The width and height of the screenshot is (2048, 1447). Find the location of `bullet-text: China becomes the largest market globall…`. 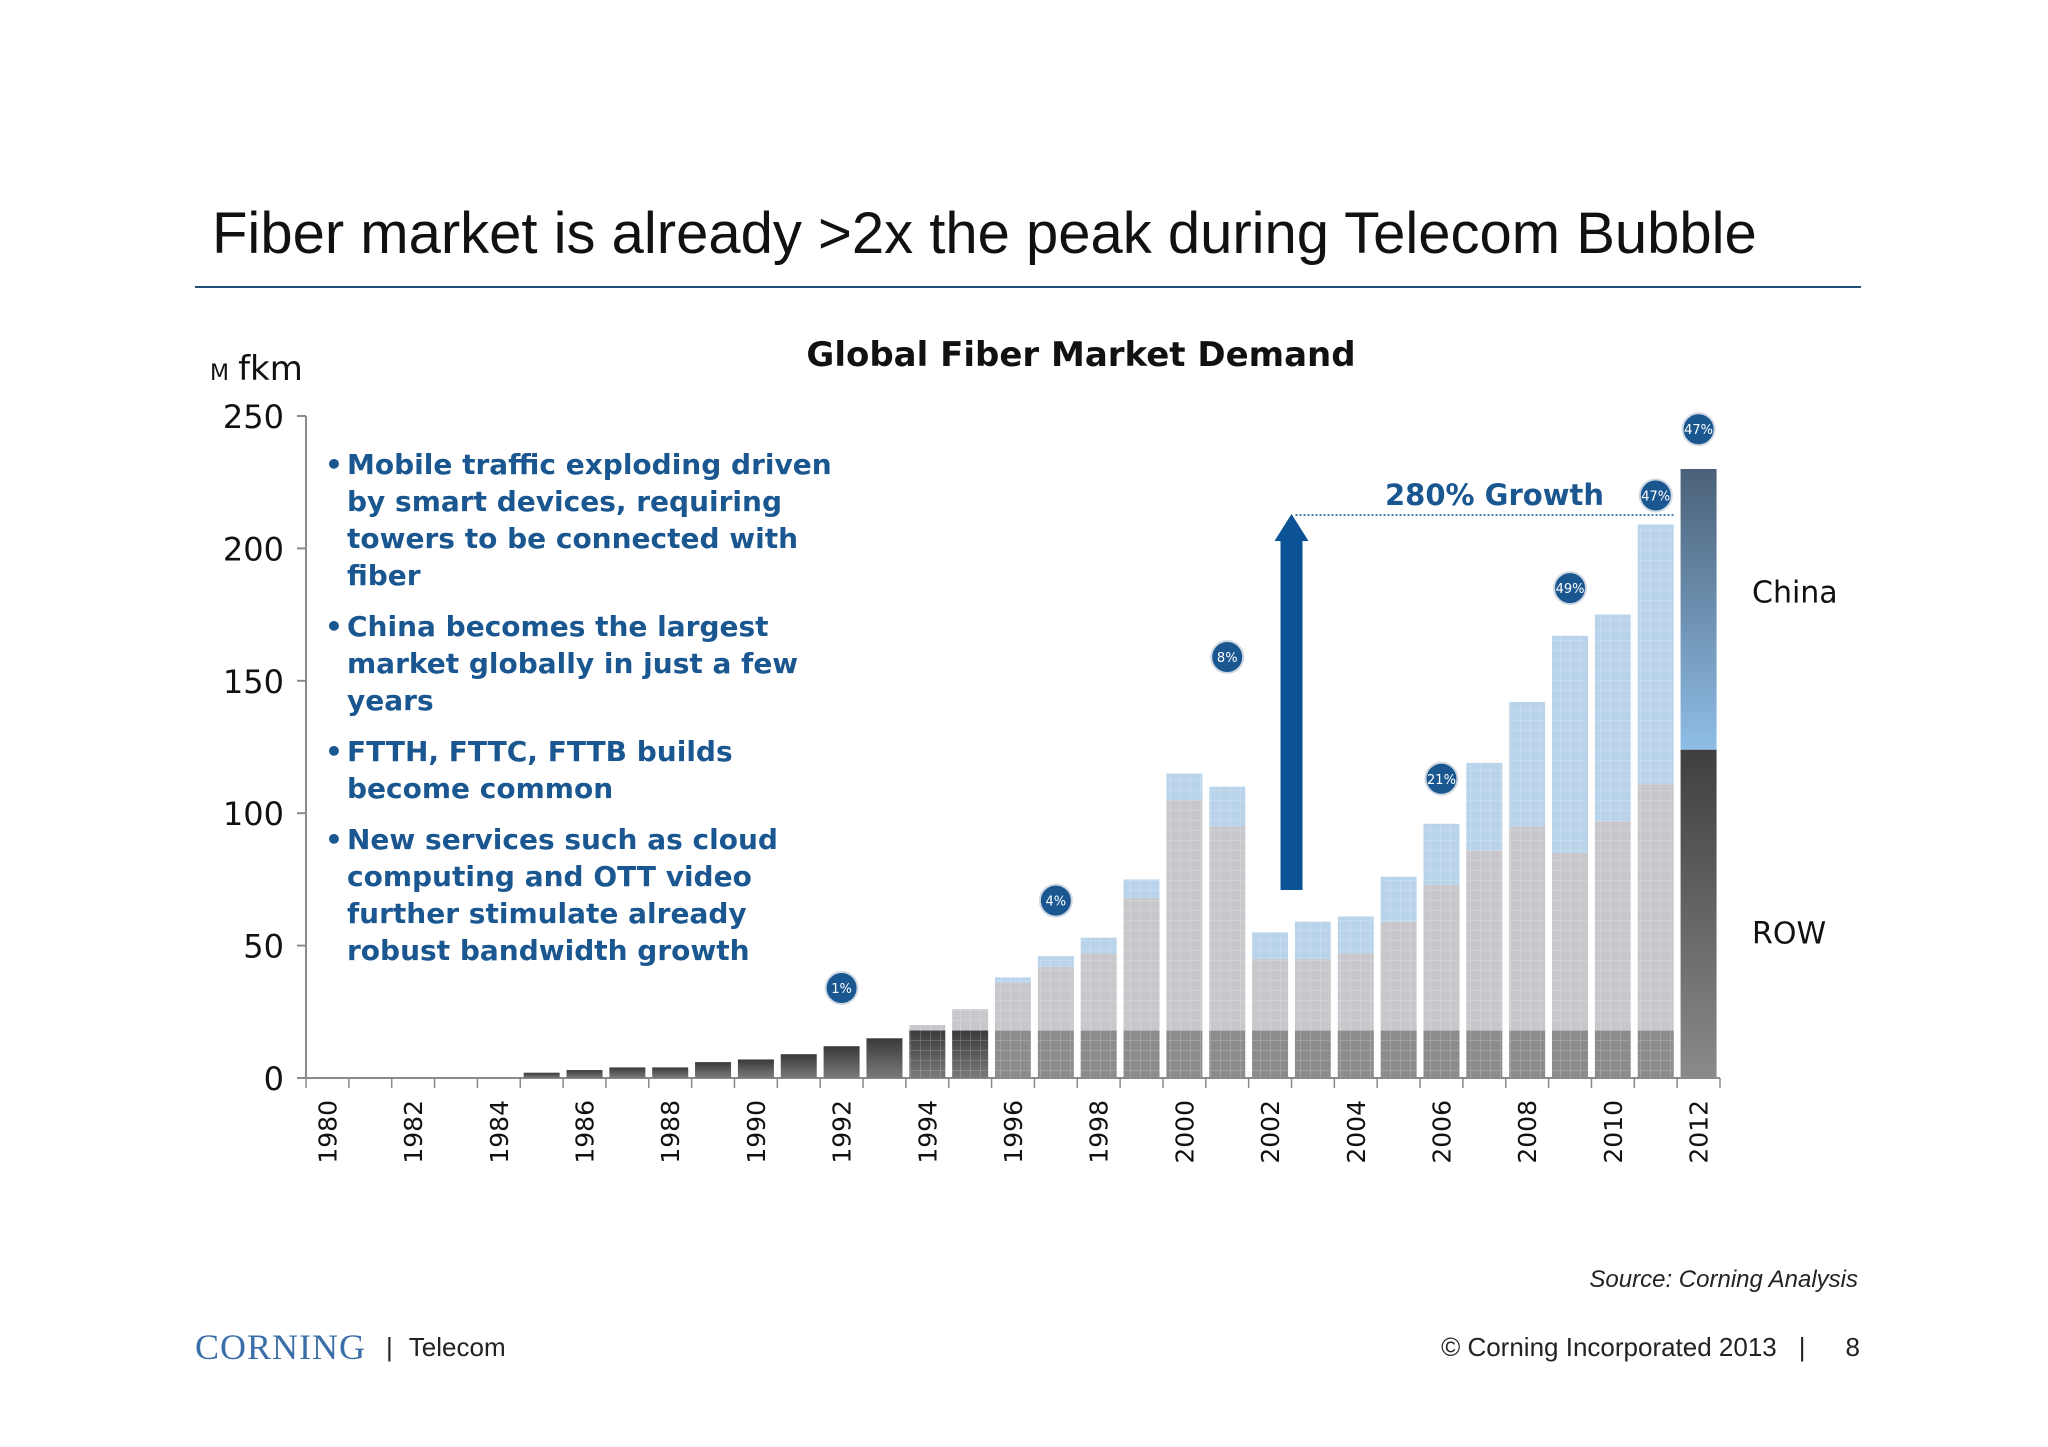

bullet-text: China becomes the largest market globall… is located at coordinates (573, 663).